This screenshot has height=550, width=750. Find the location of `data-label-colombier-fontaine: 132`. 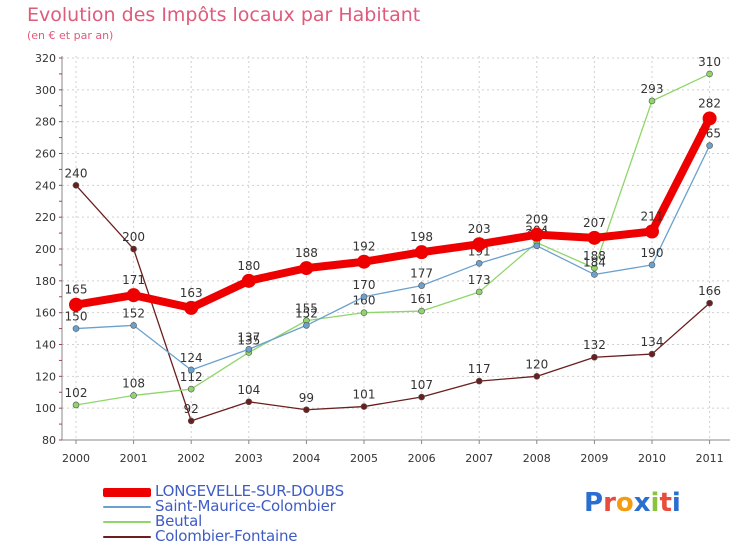

data-label-colombier-fontaine: 132 is located at coordinates (594, 345).